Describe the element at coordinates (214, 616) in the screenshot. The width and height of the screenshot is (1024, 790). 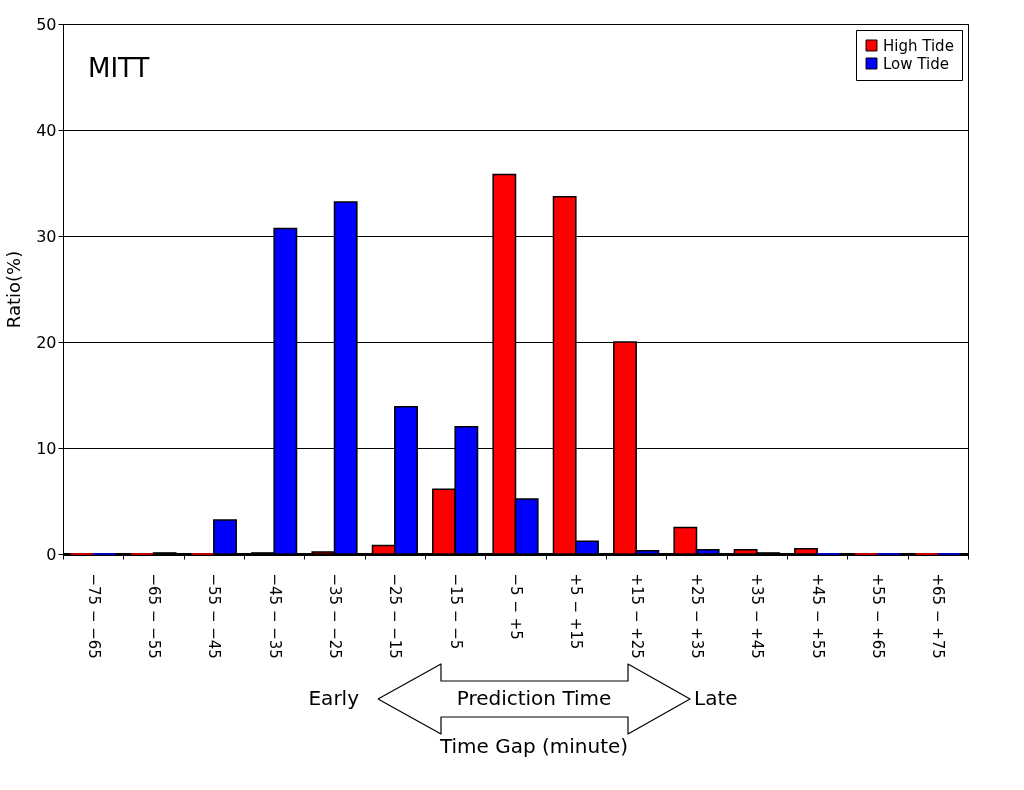
I see `x-tick-label: −55 − −45` at that location.